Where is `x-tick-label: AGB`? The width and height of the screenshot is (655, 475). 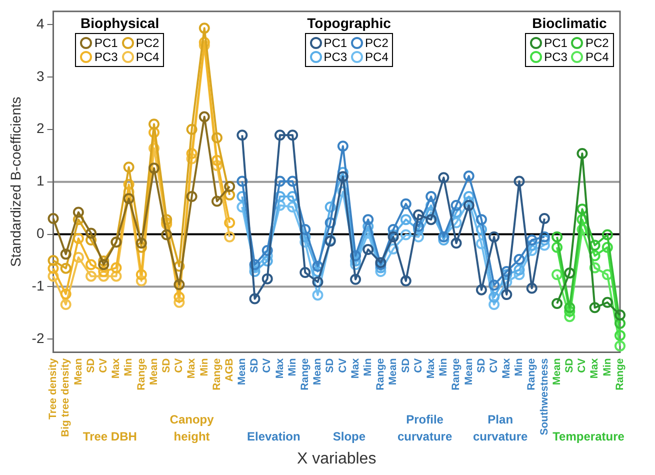 x-tick-label: AGB is located at coordinates (229, 370).